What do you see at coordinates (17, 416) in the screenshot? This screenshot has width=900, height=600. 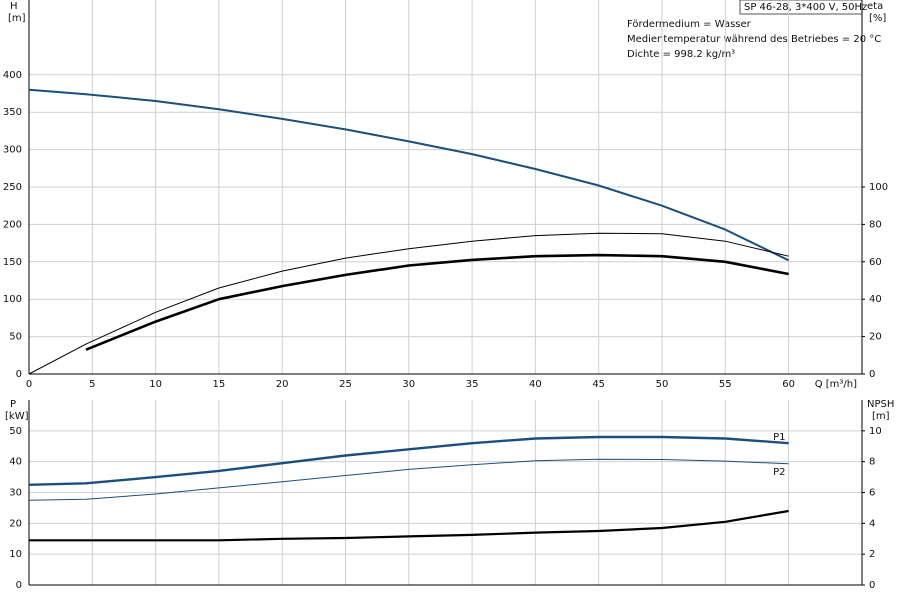 I see `y-axis-unit: [kW]` at bounding box center [17, 416].